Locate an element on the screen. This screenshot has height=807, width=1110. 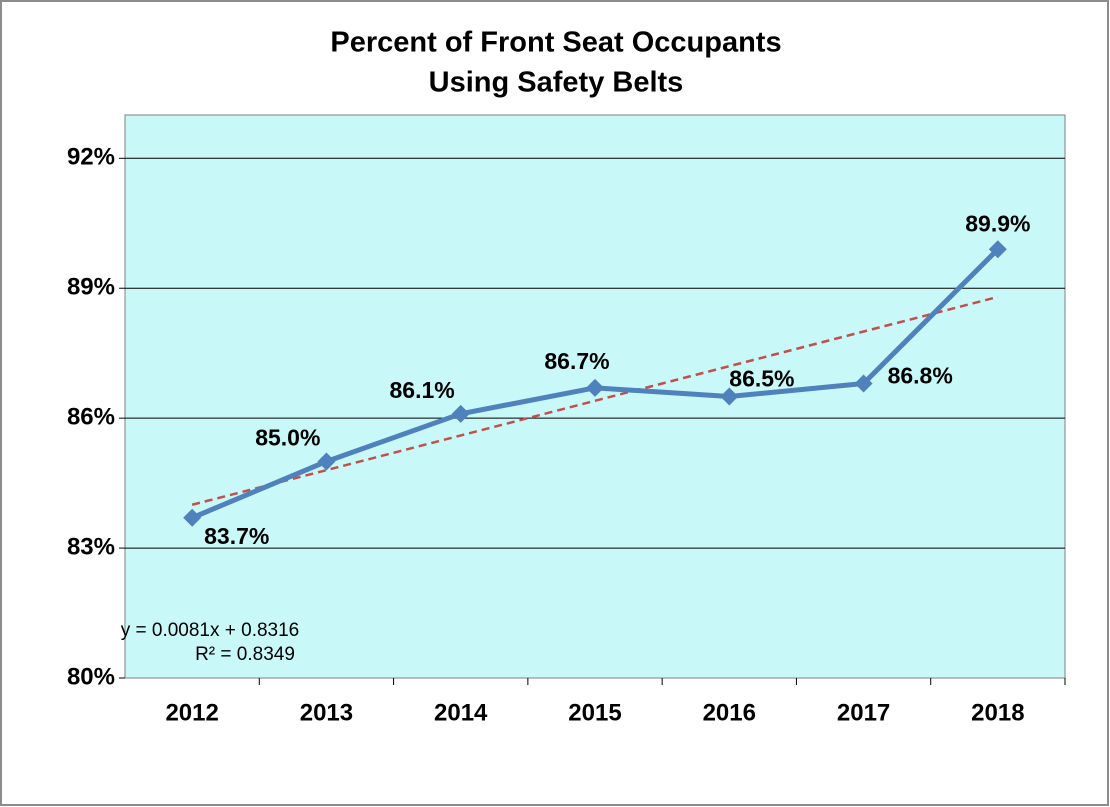
data-label: 86.1% is located at coordinates (421, 390).